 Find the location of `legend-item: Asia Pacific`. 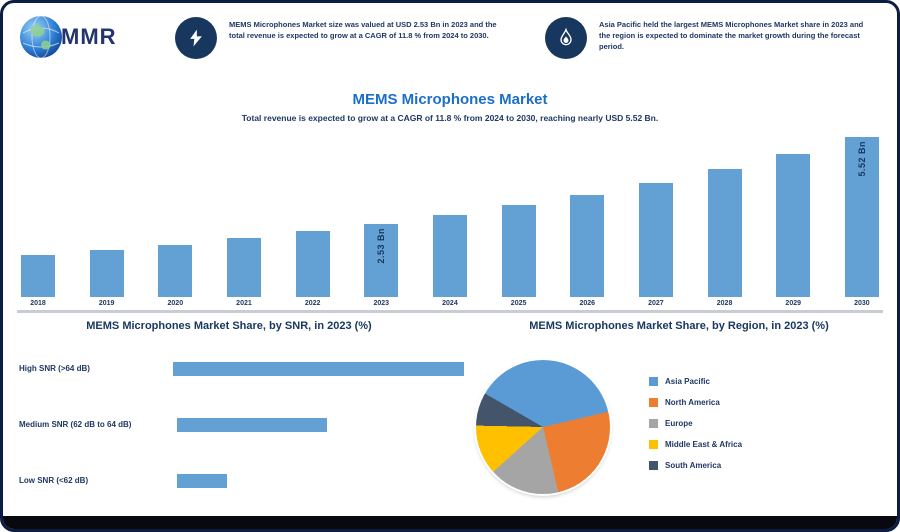

legend-item: Asia Pacific is located at coordinates (695, 381).